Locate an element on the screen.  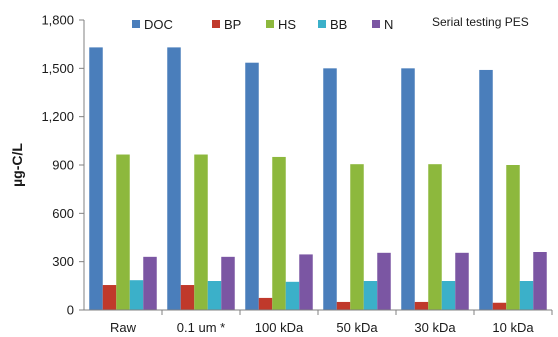
x-tick-label: 100 kDa is located at coordinates (279, 327).